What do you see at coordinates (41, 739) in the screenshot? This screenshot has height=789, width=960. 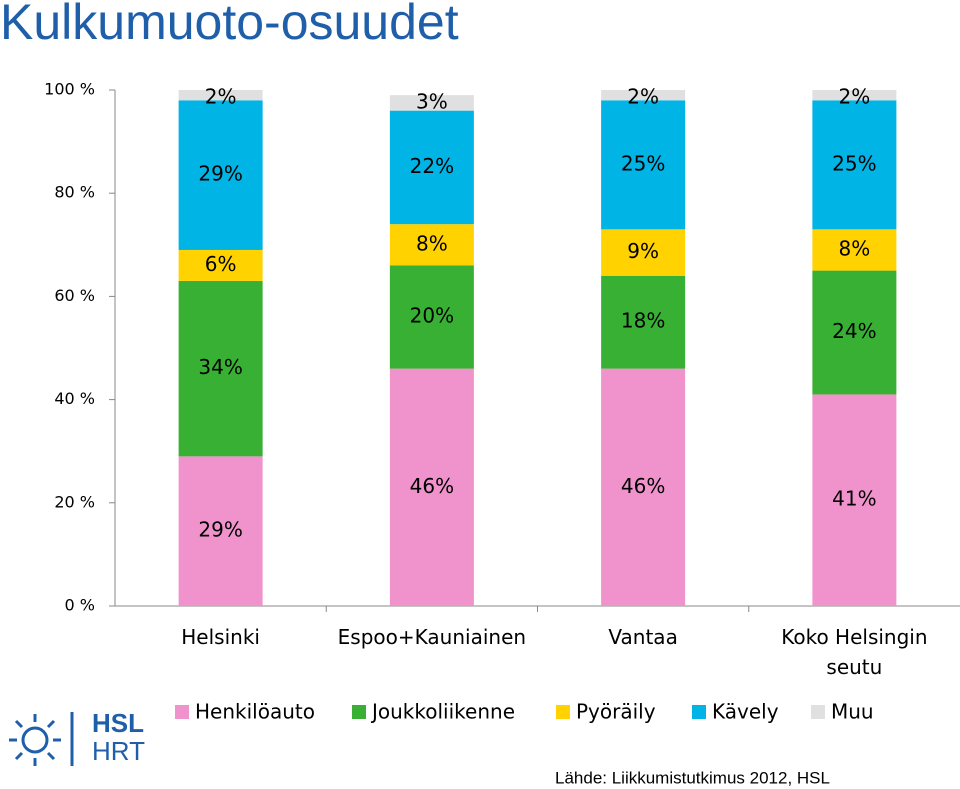 I see `logo-icon` at bounding box center [41, 739].